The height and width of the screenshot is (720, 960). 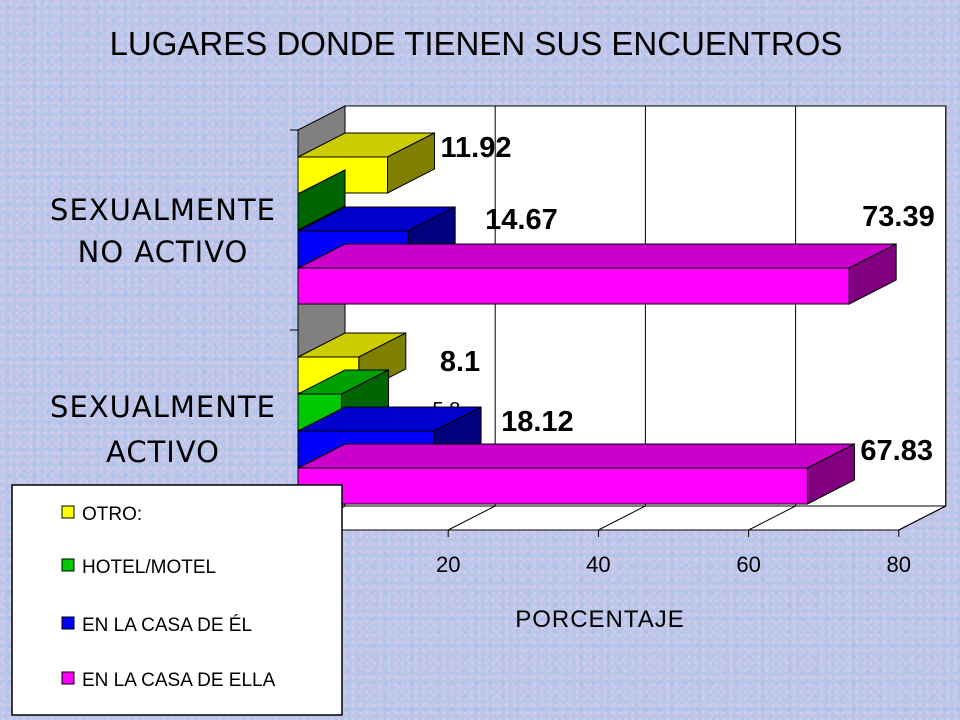 I want to click on data-label: 14.67, so click(x=521, y=220).